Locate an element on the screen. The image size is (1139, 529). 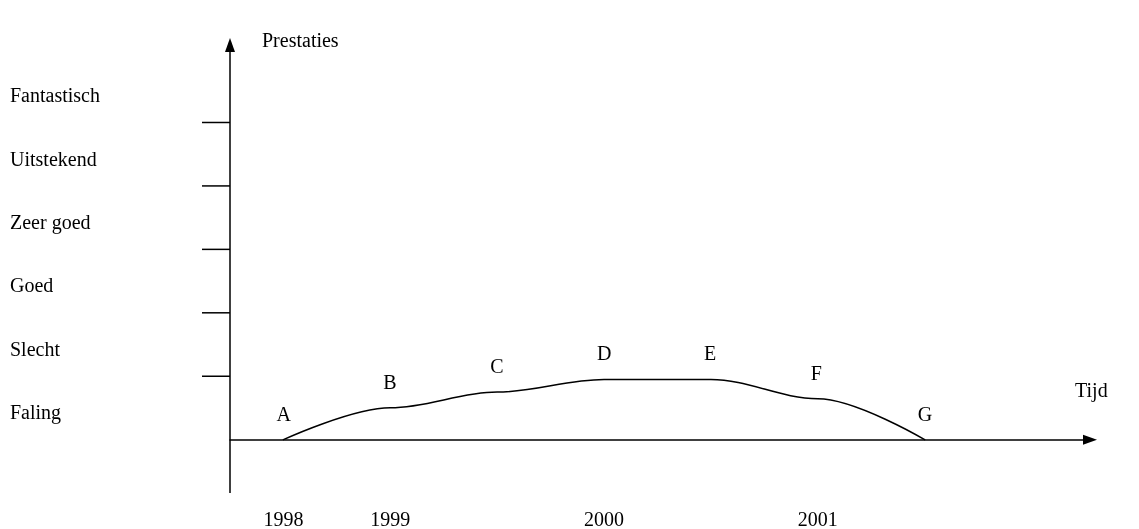
annotation: D is located at coordinates (604, 353).